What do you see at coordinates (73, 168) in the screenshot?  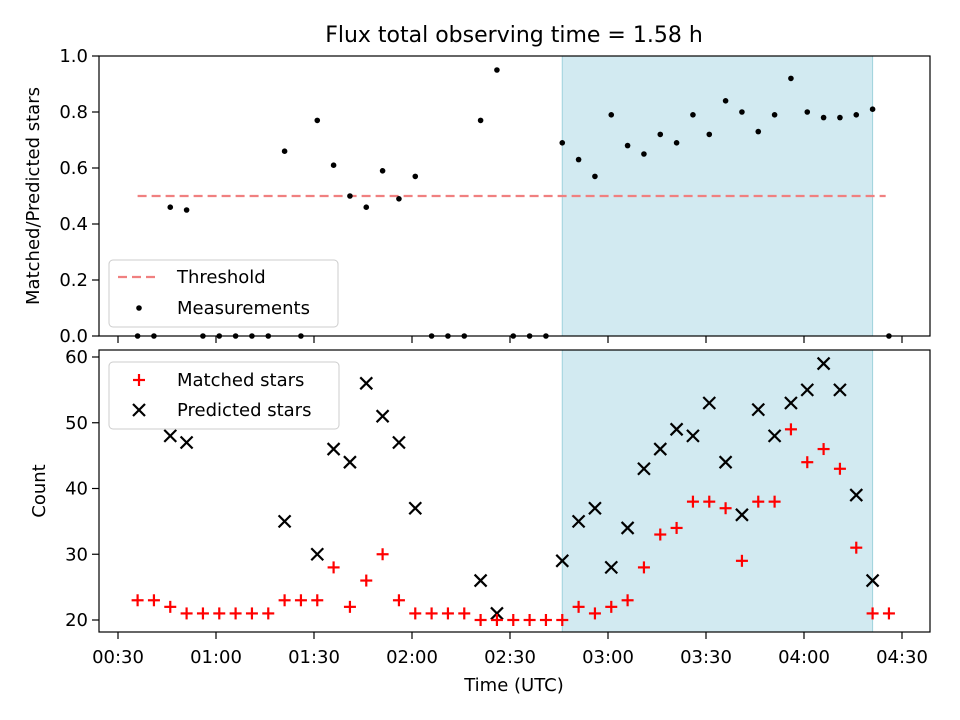 I see `top-y-tick-label: 0.6` at bounding box center [73, 168].